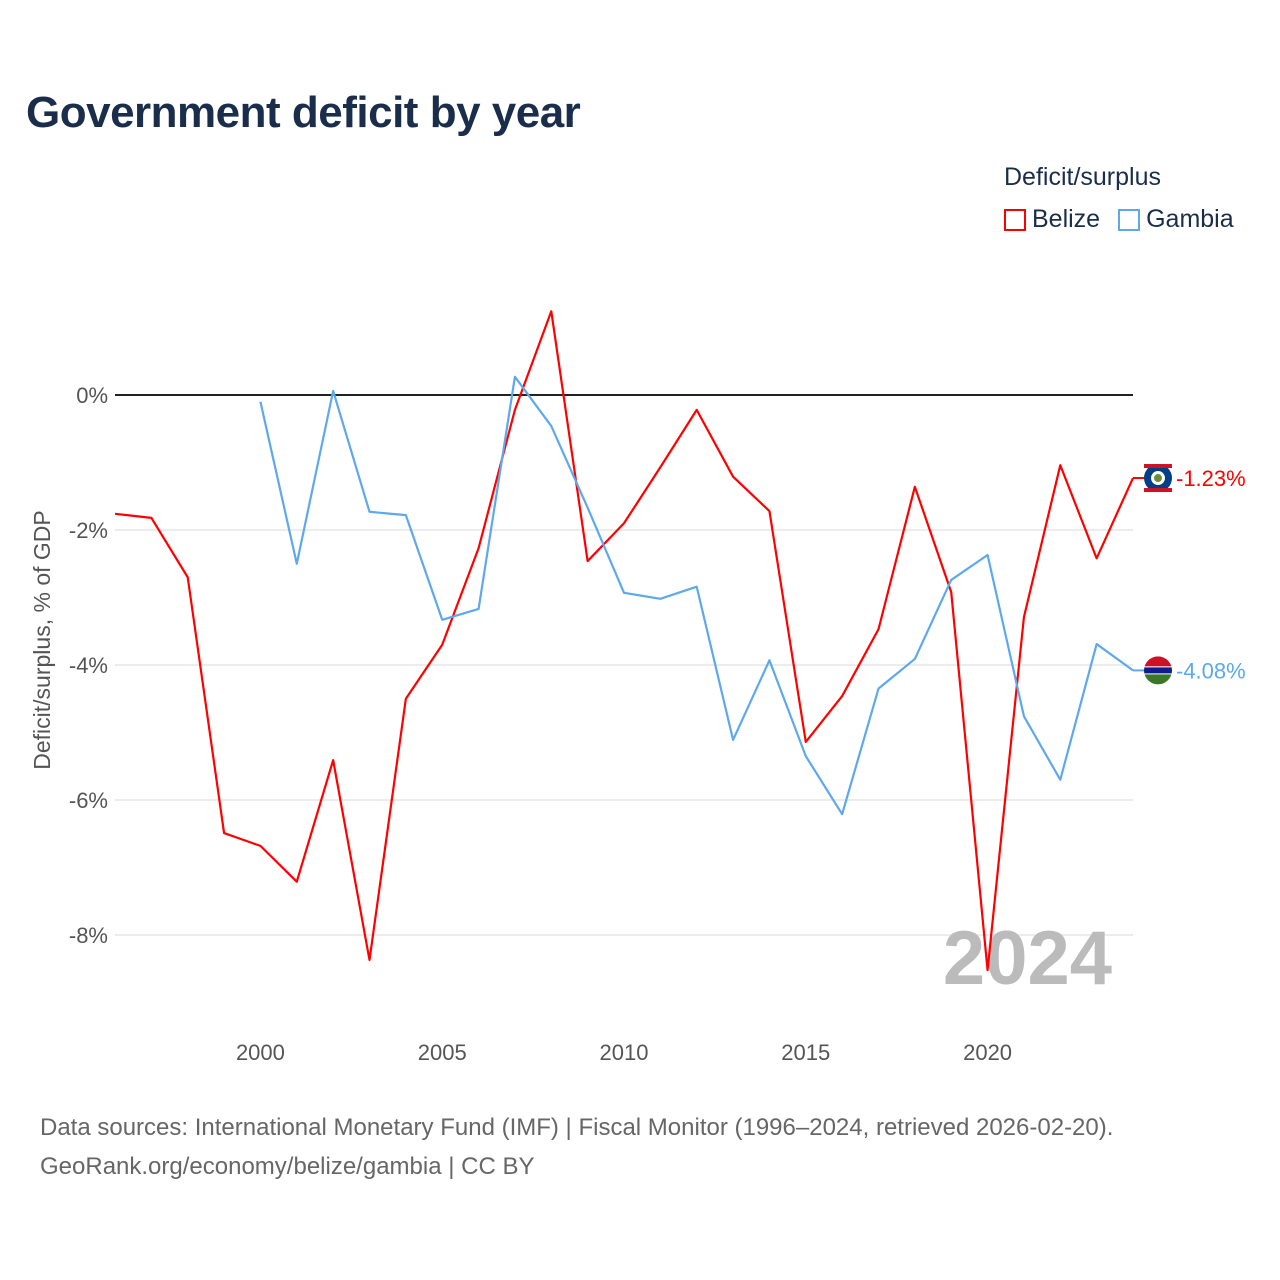 This screenshot has width=1280, height=1280. I want to click on legend-item-belize: Belize, so click(1052, 219).